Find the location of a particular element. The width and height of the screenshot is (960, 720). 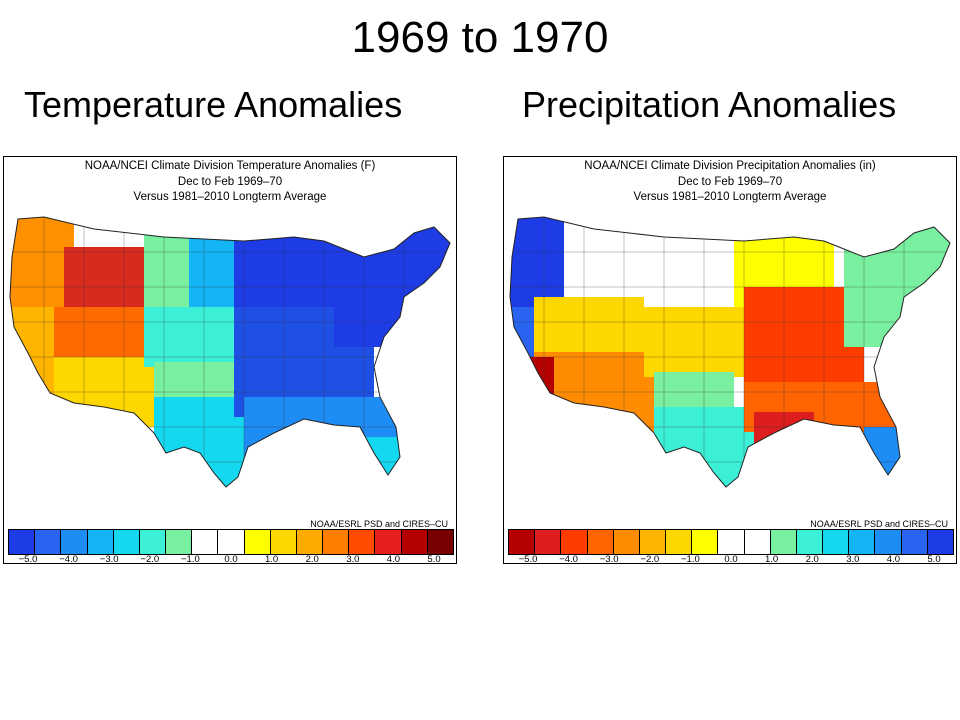

precipitation-legend-ticks: −5.0 −4.0 −3.0 −2.0 −1.0 0.0 1.0 2.0 3.0 4.0 5.0 is located at coordinates (731, 559).